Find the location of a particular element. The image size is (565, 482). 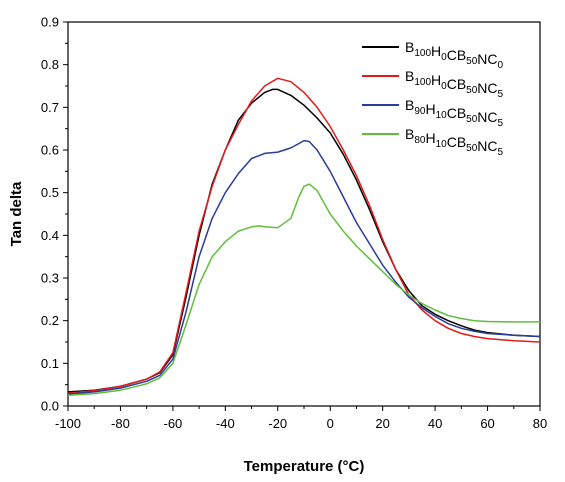

y-tick-label: 0.5 is located at coordinates (50, 192).